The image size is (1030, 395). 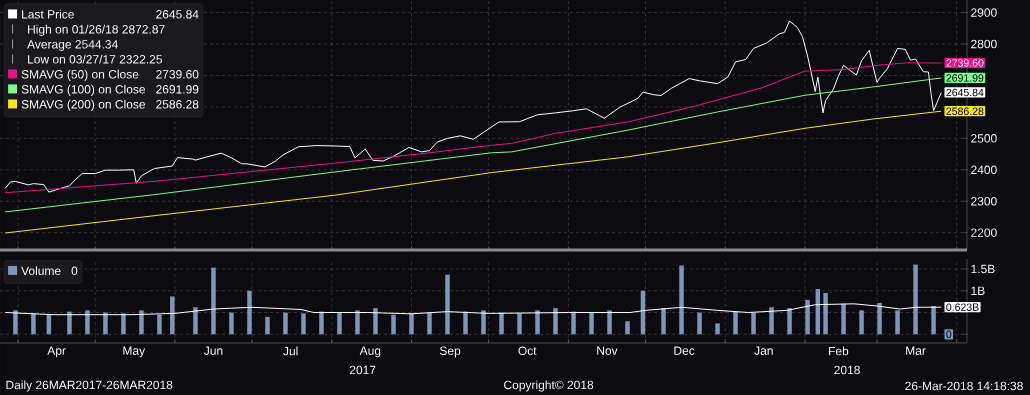 I want to click on y-tick-label: 1.5B, so click(x=983, y=269).